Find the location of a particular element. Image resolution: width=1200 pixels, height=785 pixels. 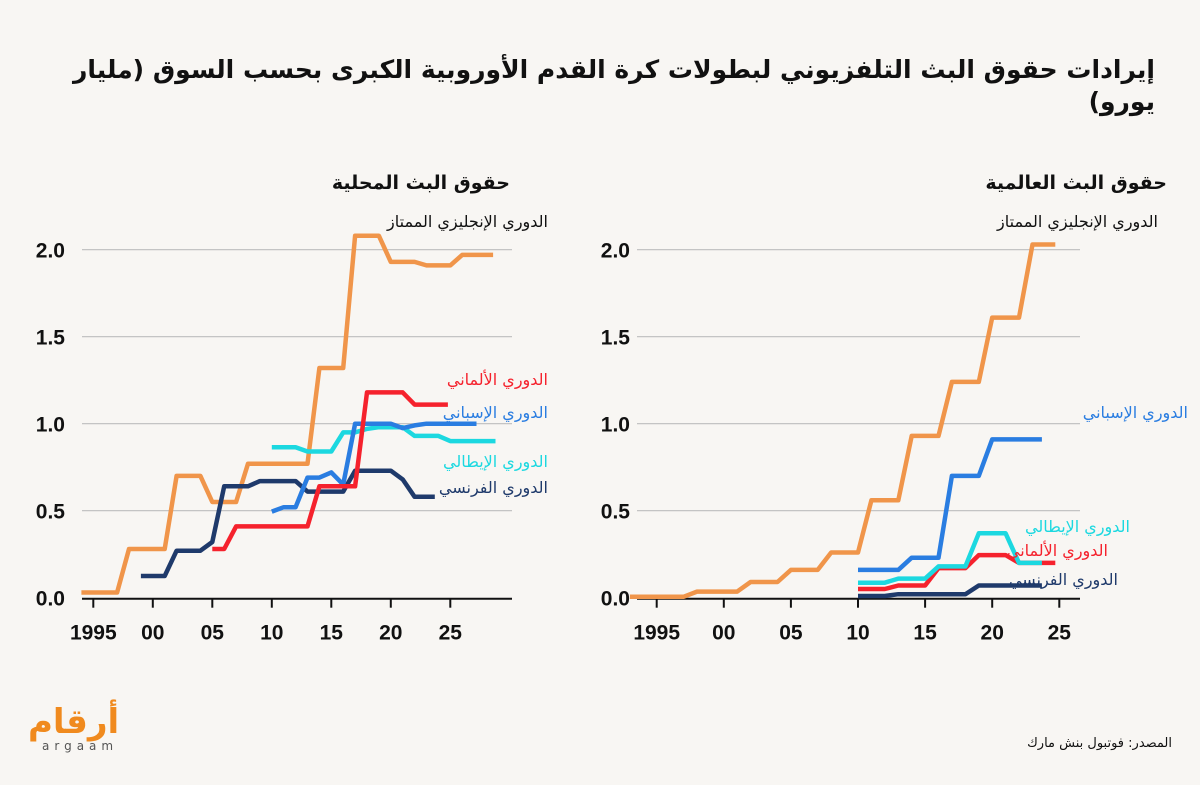

logo-arabic: أرقام is located at coordinates (74, 722).